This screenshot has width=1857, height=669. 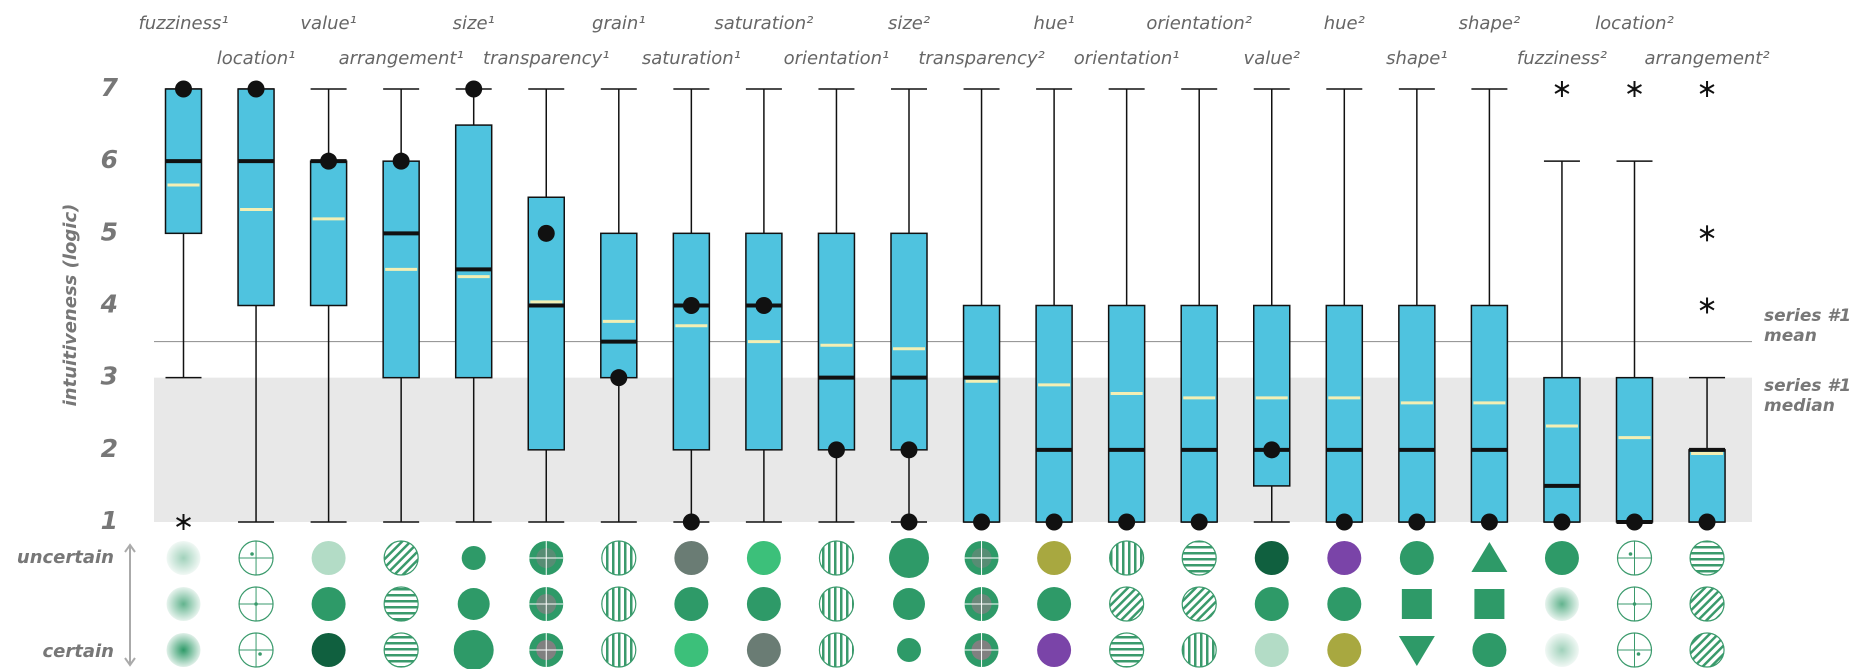 What do you see at coordinates (109, 520) in the screenshot?
I see `y-tick-label: 1` at bounding box center [109, 520].